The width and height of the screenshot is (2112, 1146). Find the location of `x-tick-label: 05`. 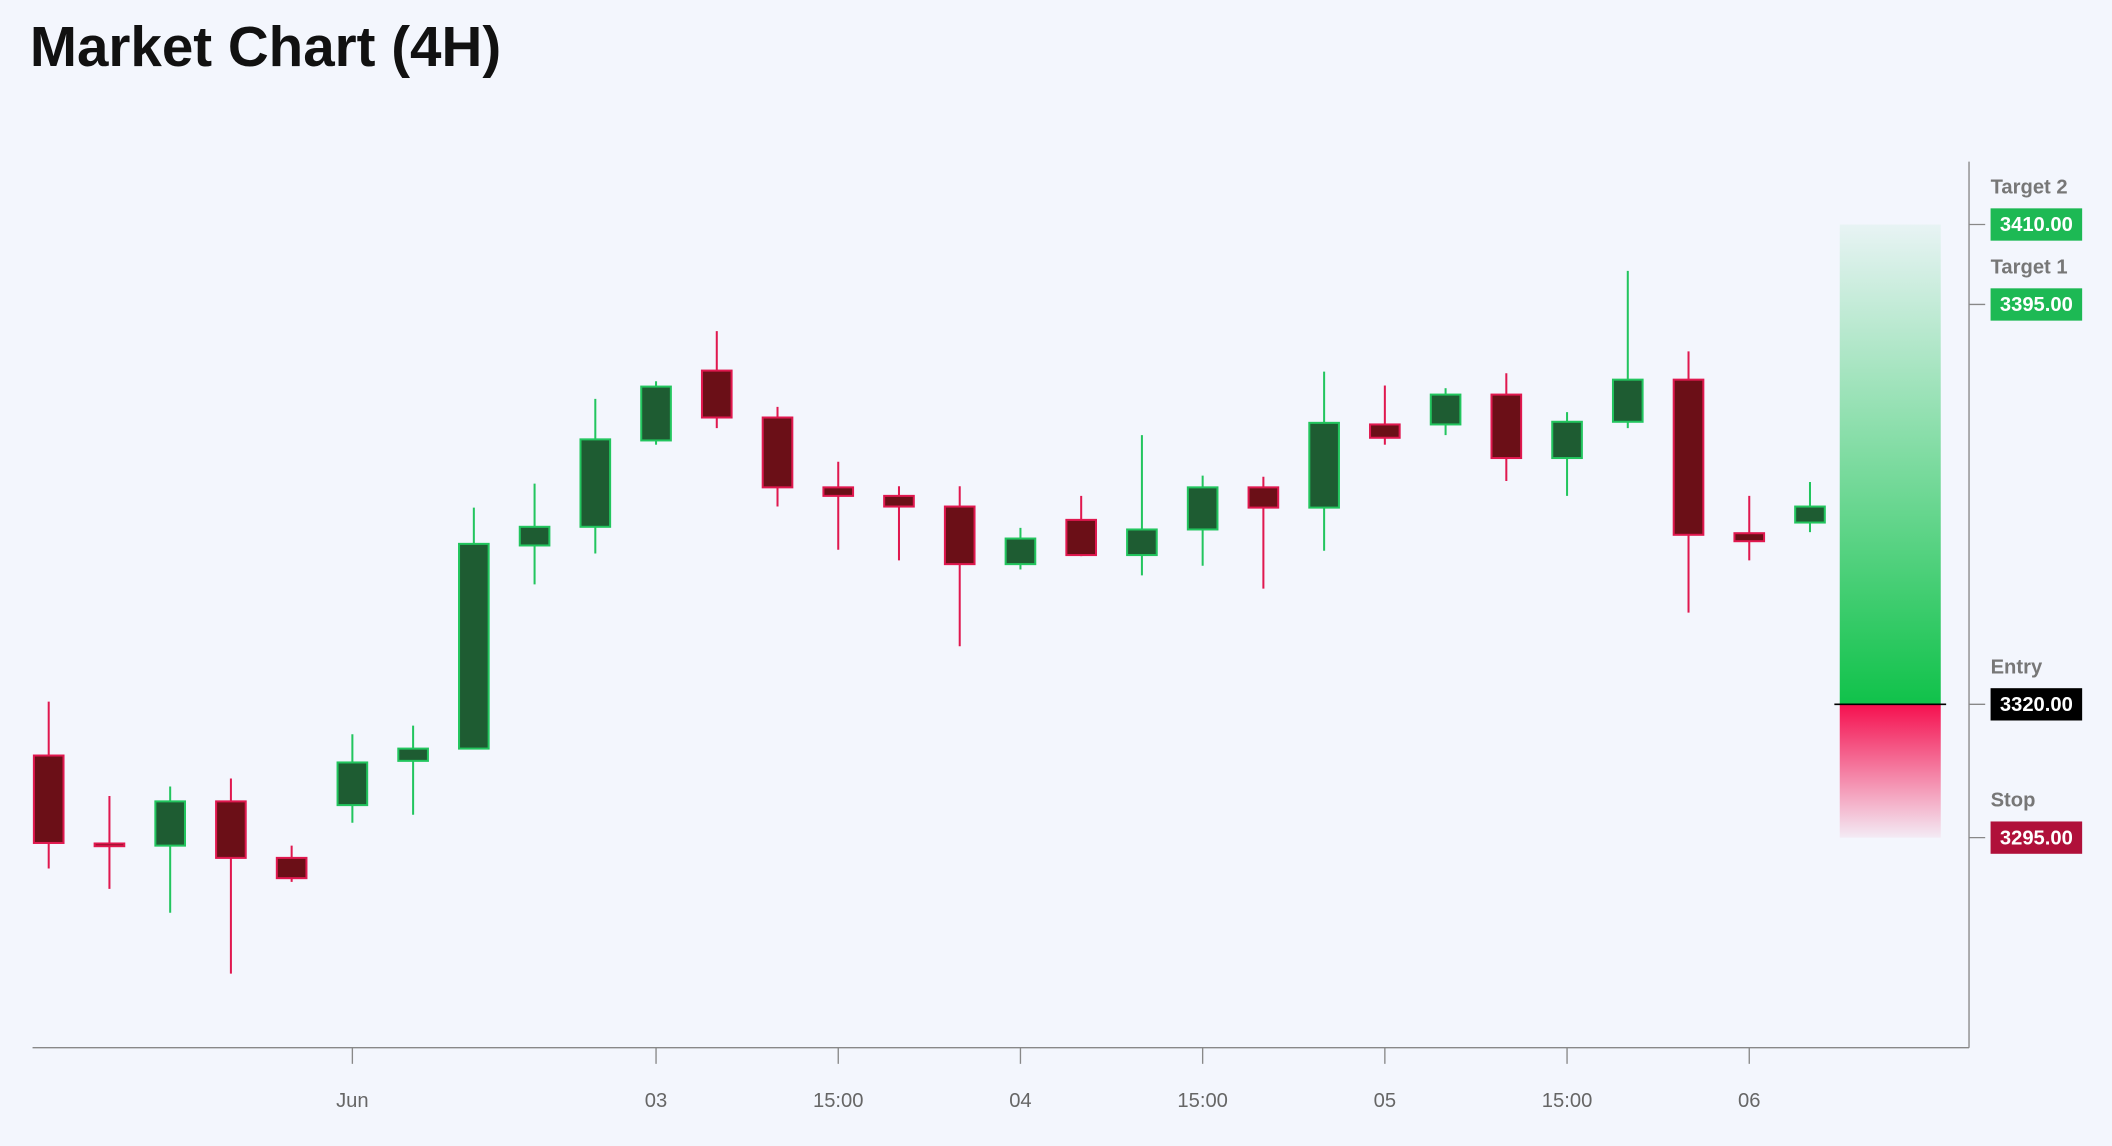

x-tick-label: 05 is located at coordinates (1385, 1101).